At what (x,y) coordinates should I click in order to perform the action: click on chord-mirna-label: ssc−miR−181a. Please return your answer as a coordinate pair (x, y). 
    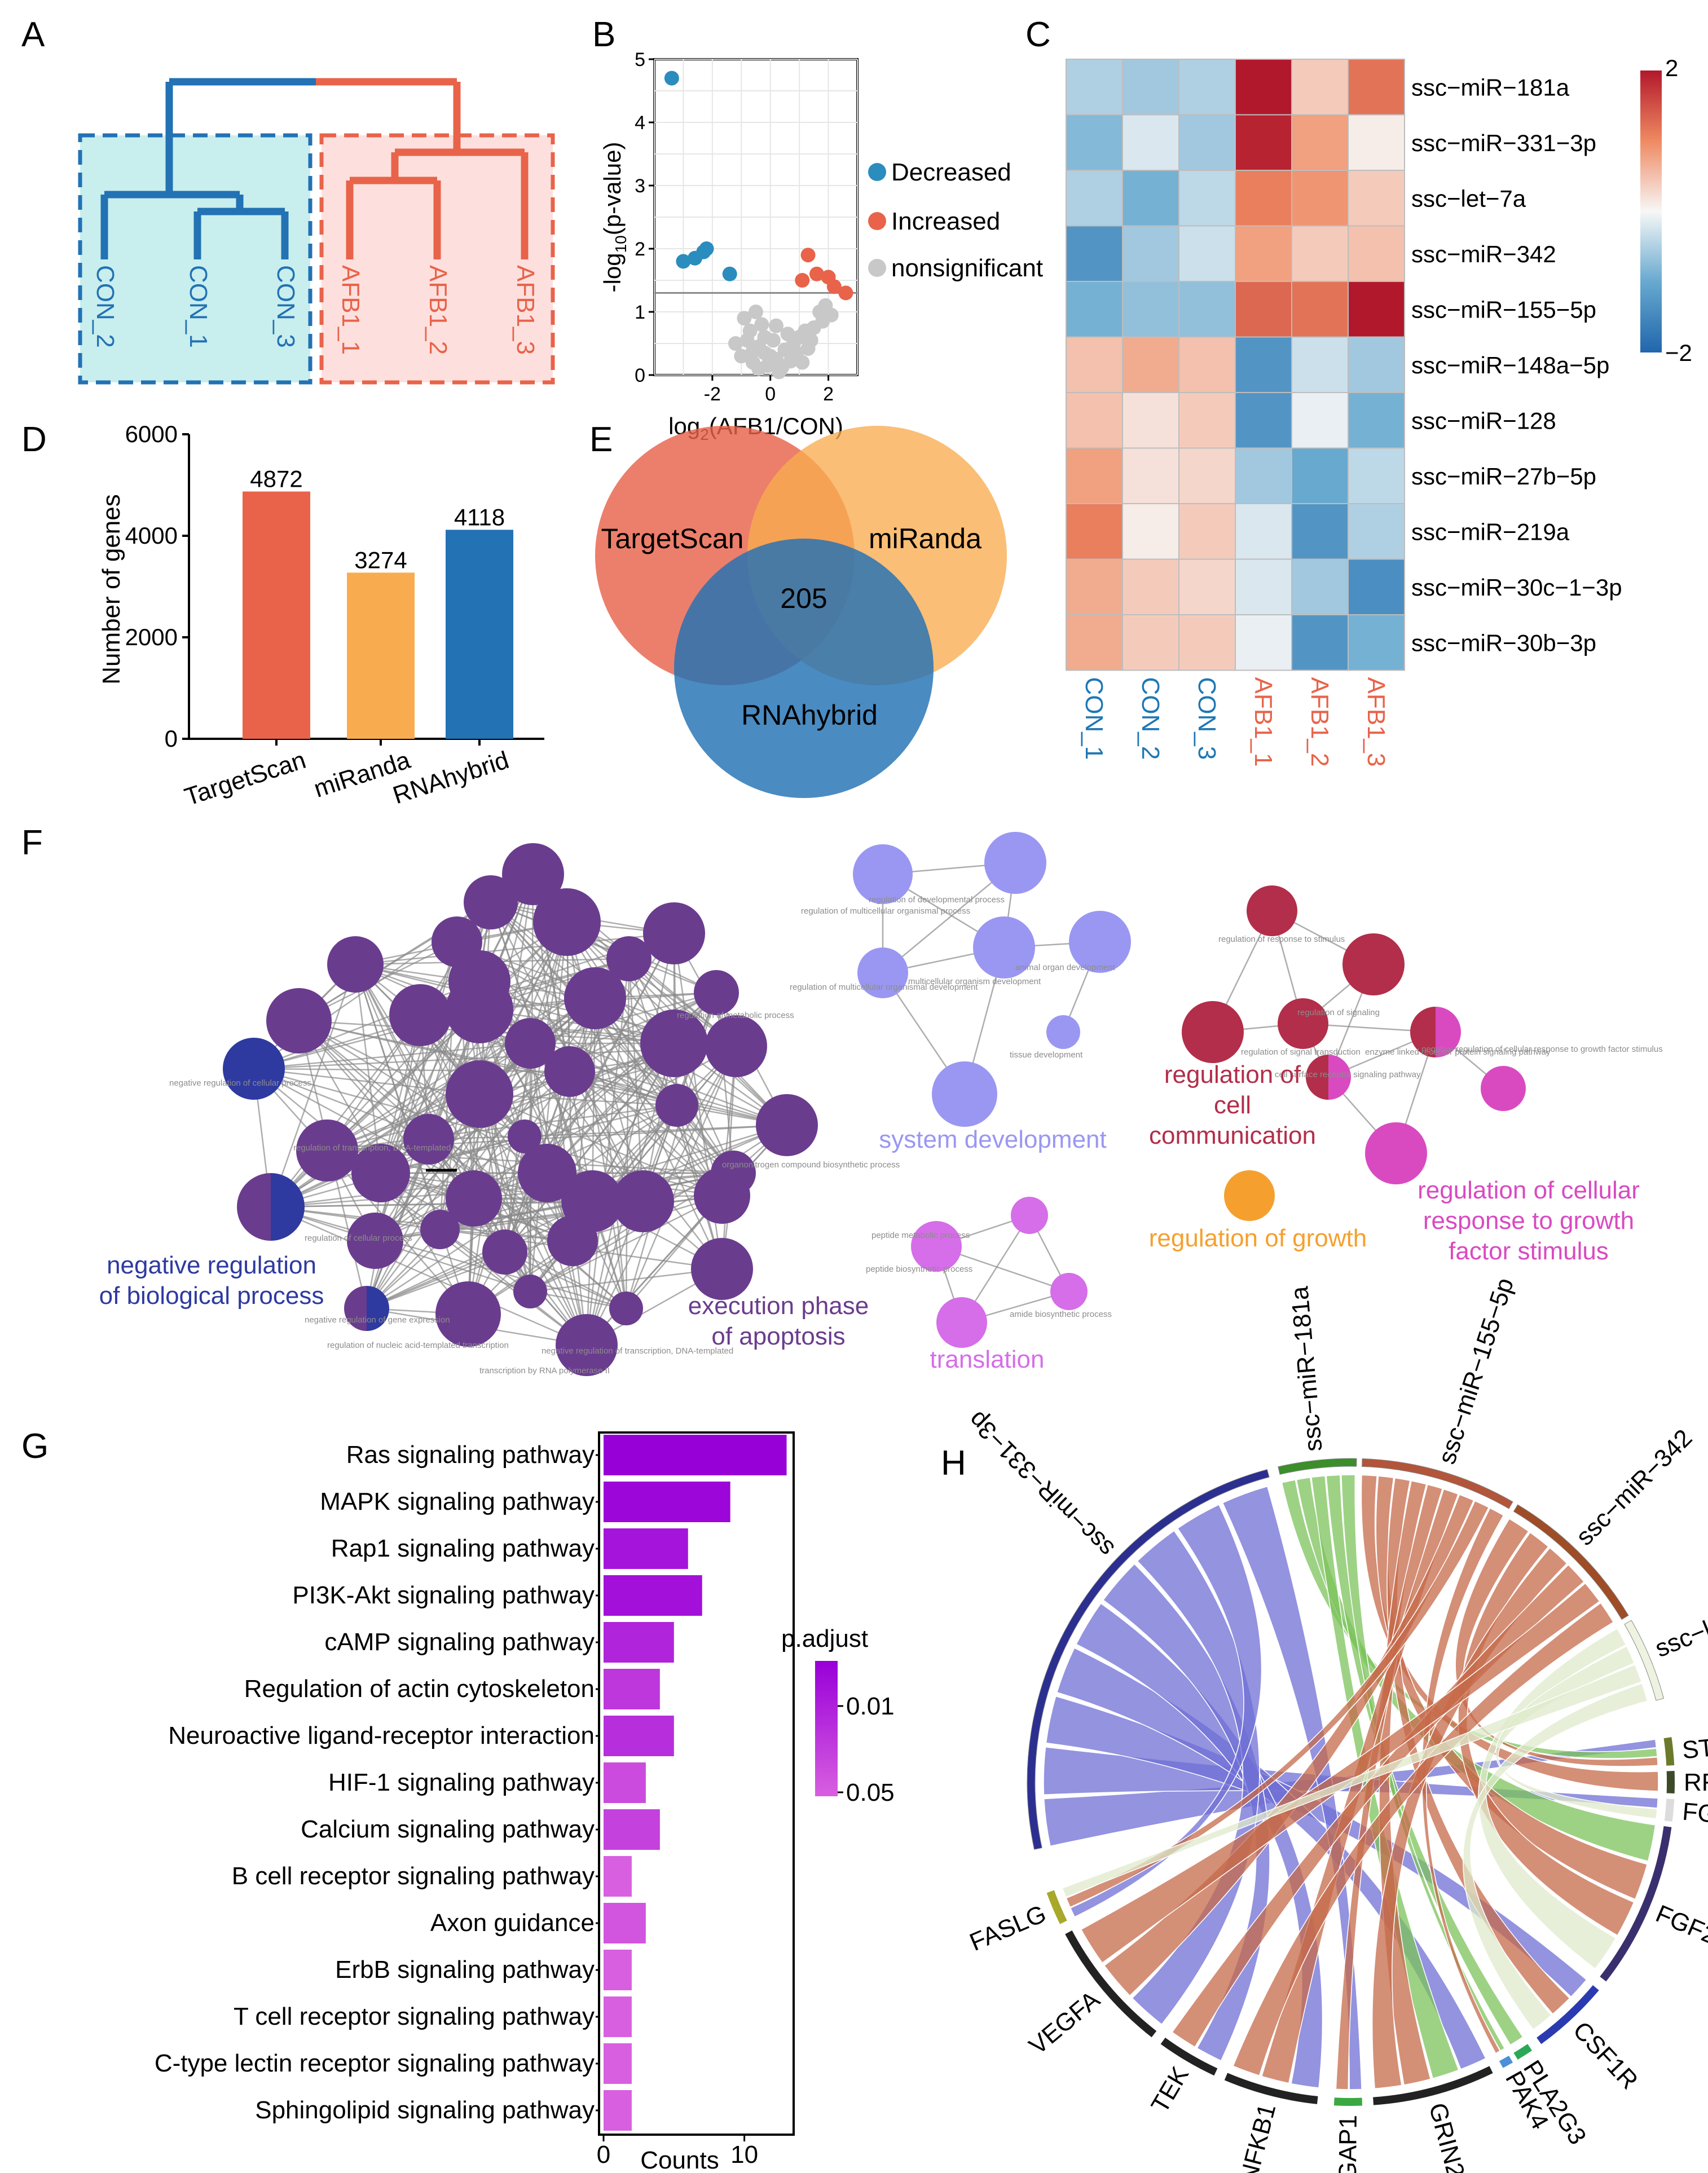
    Looking at the image, I should click on (1306, 1368).